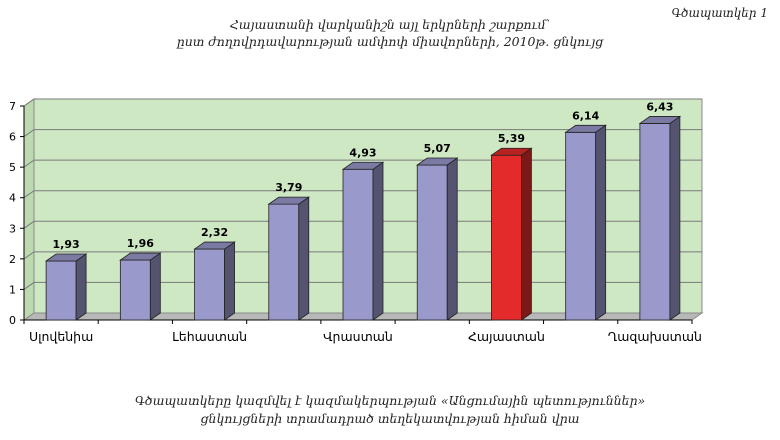 The width and height of the screenshot is (780, 440). Describe the element at coordinates (214, 232) in the screenshot. I see `bar-value-label: 2,32` at that location.